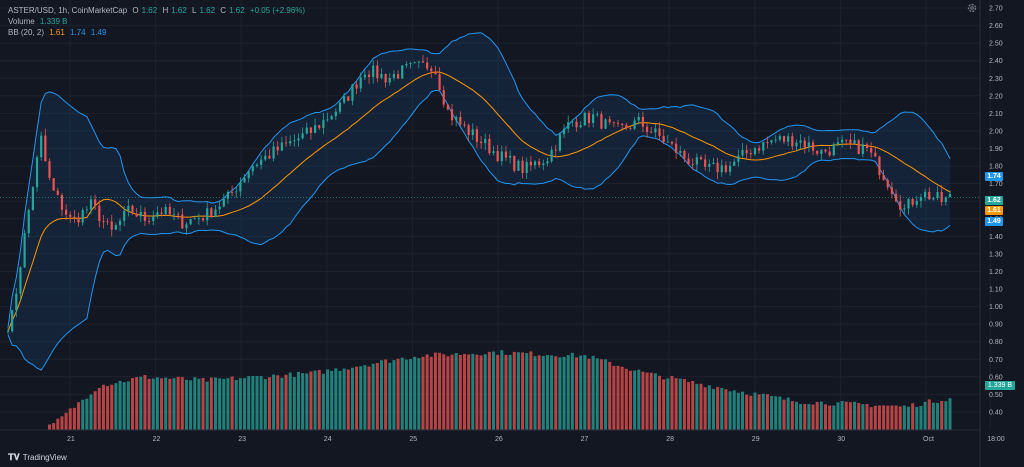  What do you see at coordinates (756, 439) in the screenshot?
I see `x-tick-label: 29` at bounding box center [756, 439].